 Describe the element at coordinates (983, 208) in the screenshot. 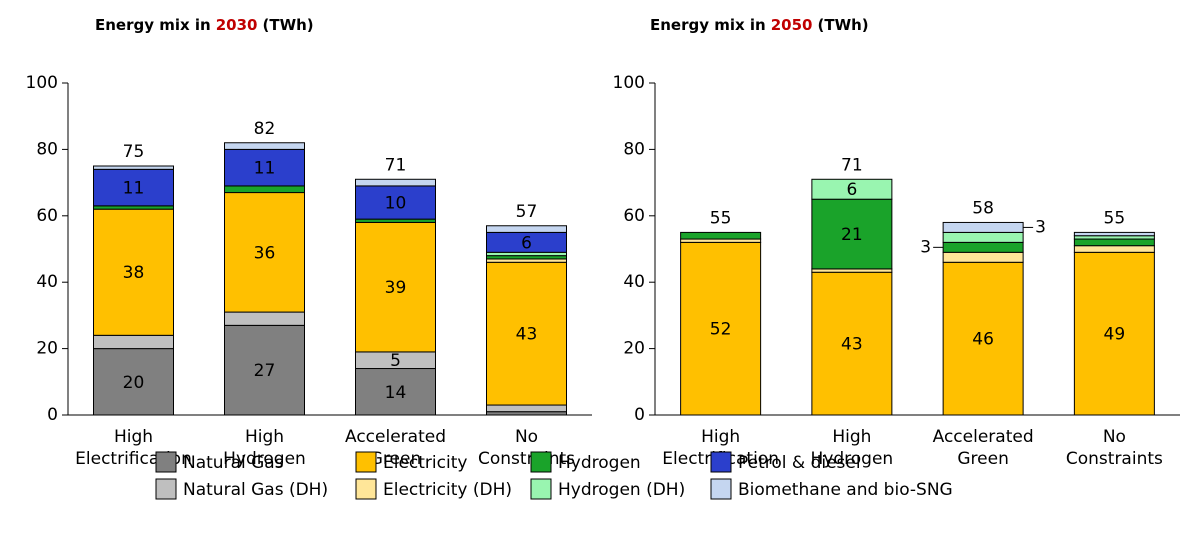

I see `total-label: 58` at that location.